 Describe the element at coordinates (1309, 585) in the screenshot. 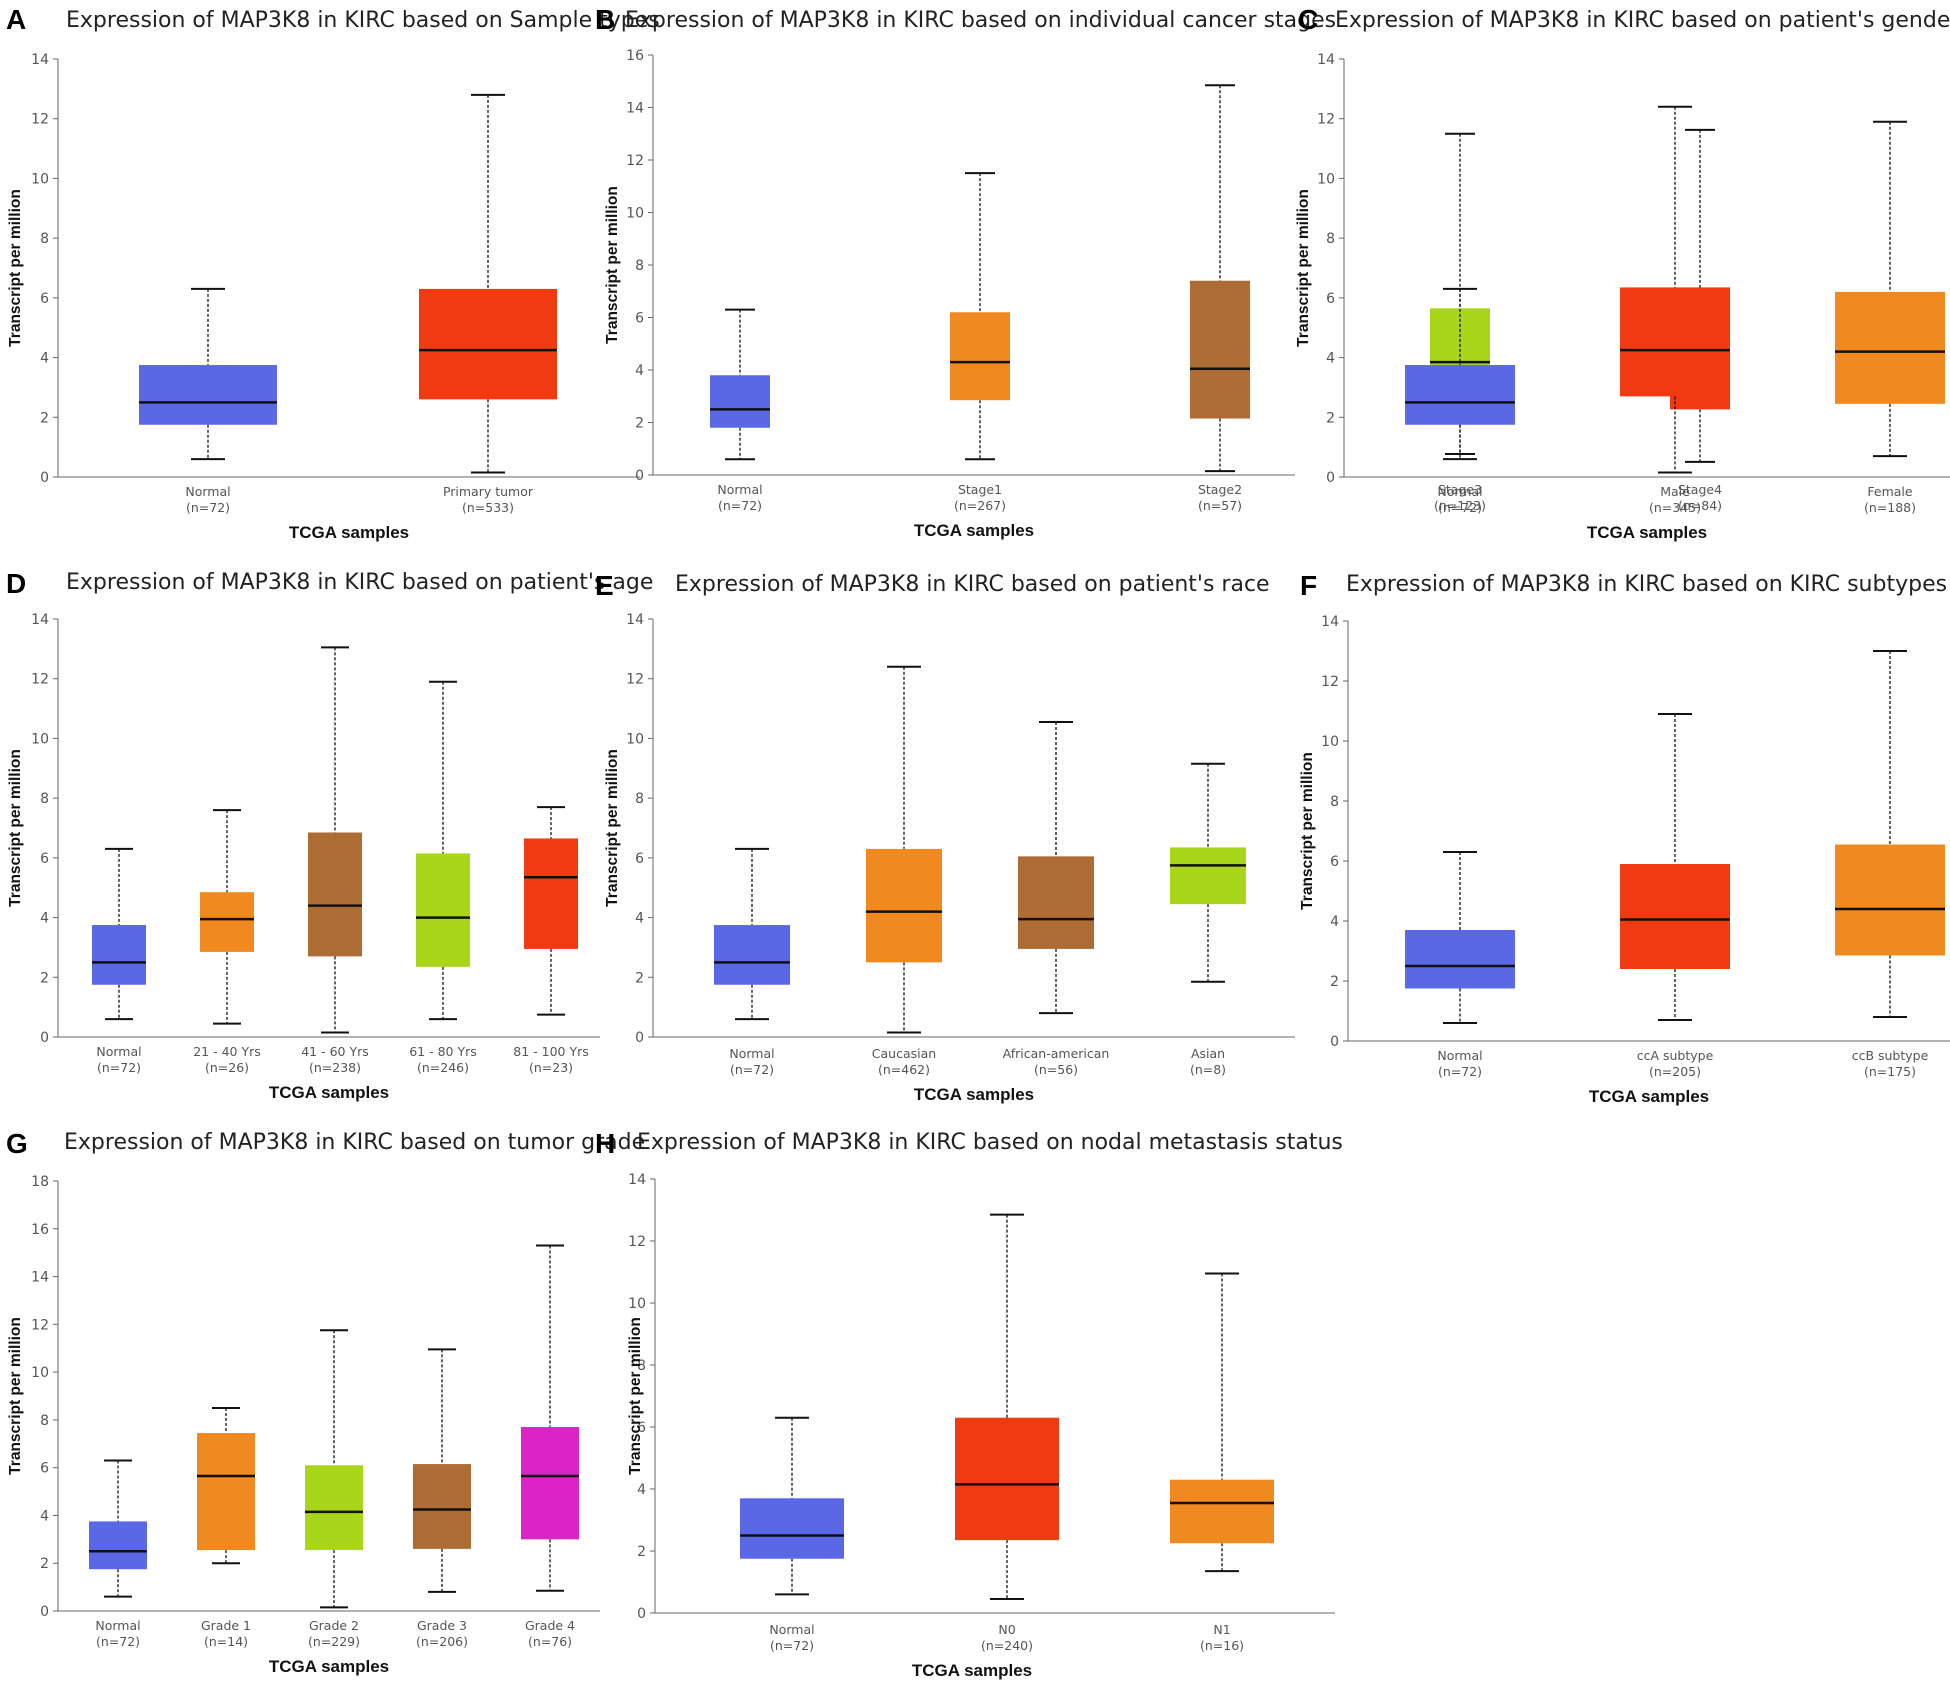

I see `panel-letter: F` at that location.